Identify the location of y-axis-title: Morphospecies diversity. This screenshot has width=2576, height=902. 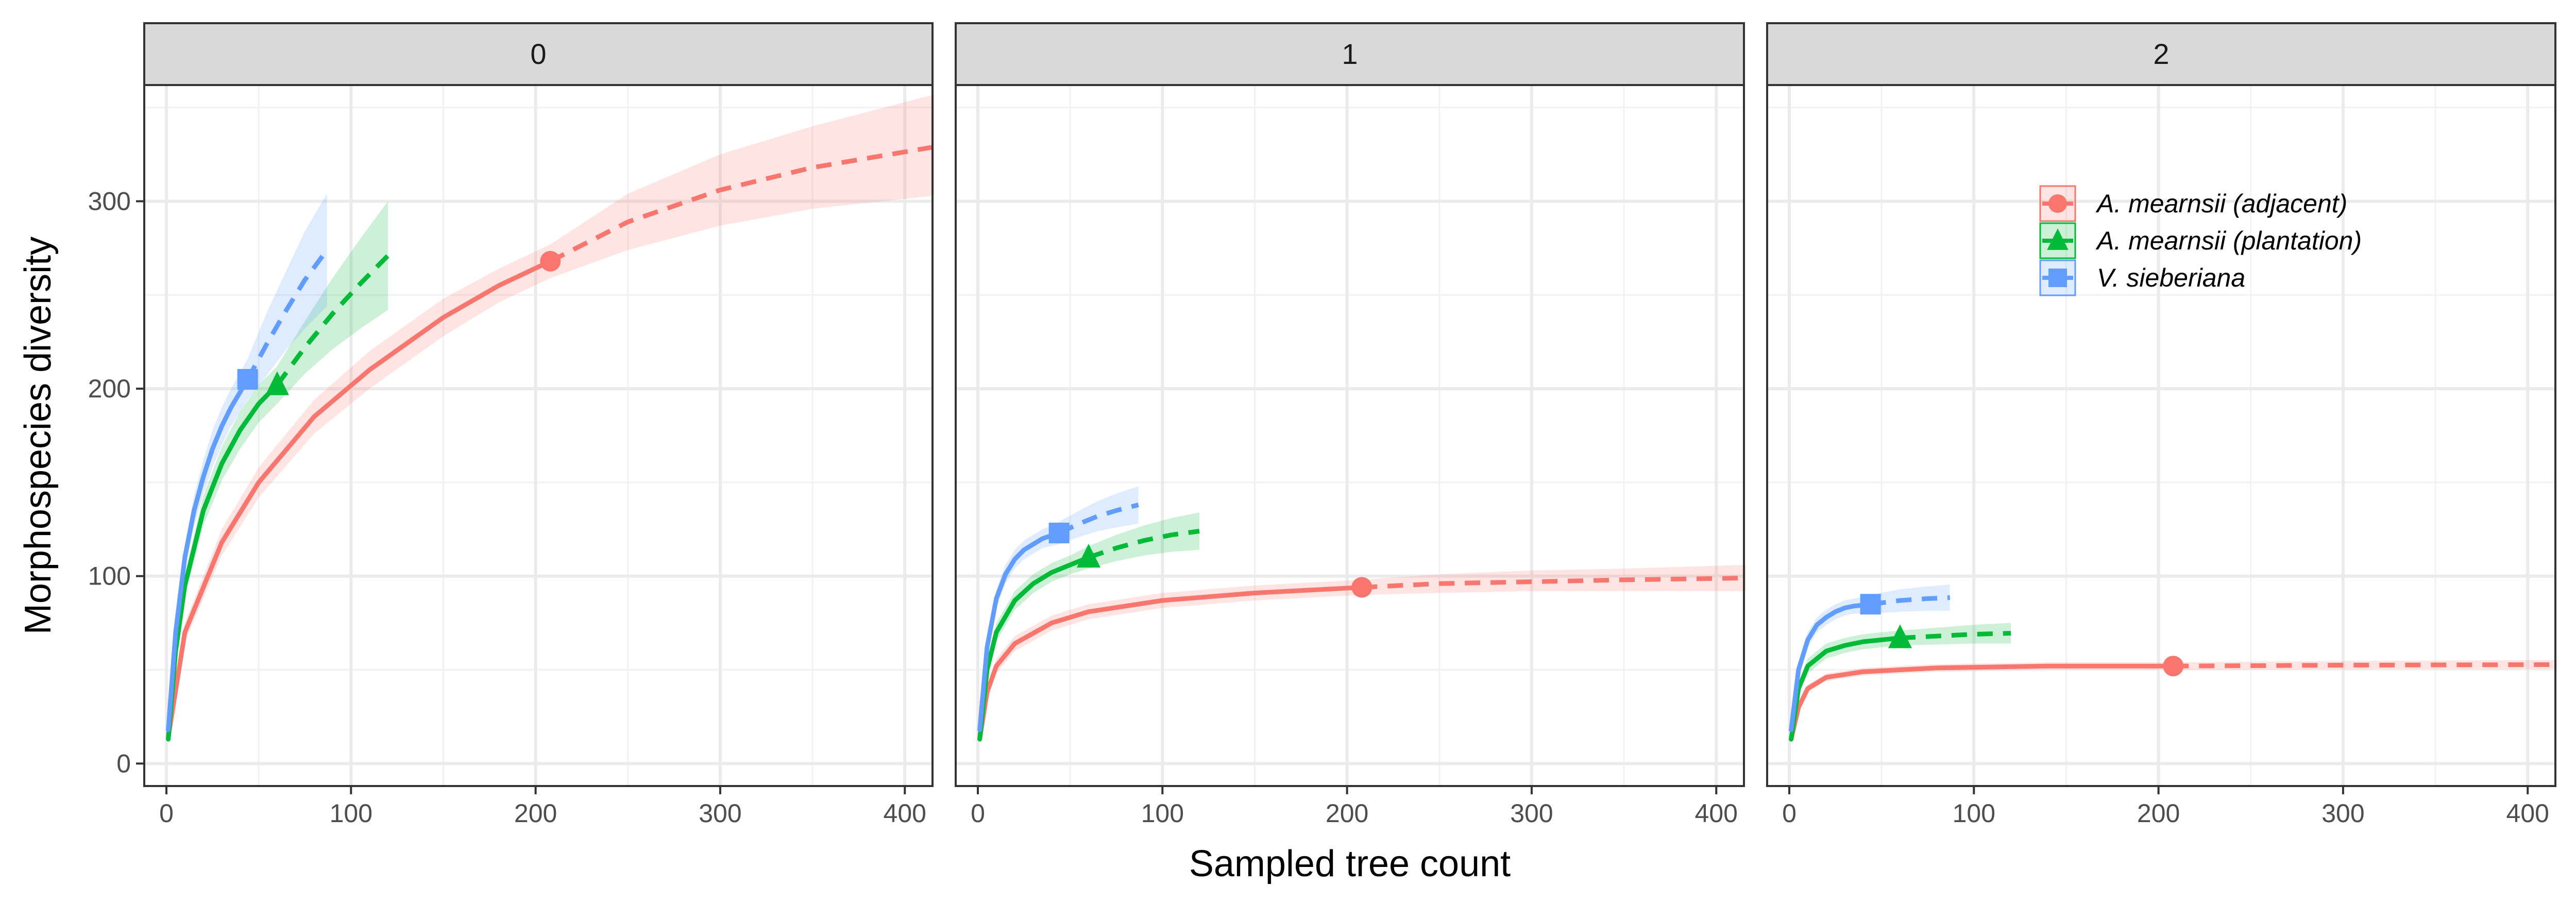
(38, 436).